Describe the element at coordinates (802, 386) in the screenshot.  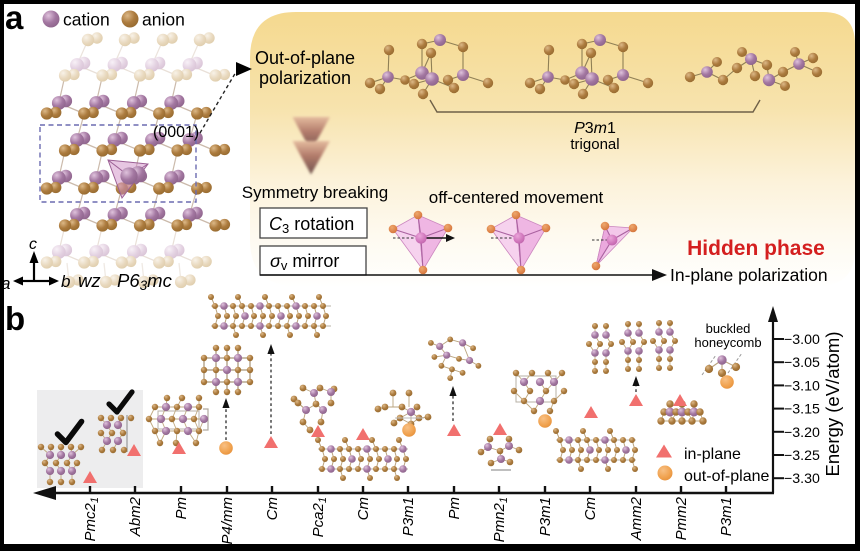
I see `svg-text: −3.10` at that location.